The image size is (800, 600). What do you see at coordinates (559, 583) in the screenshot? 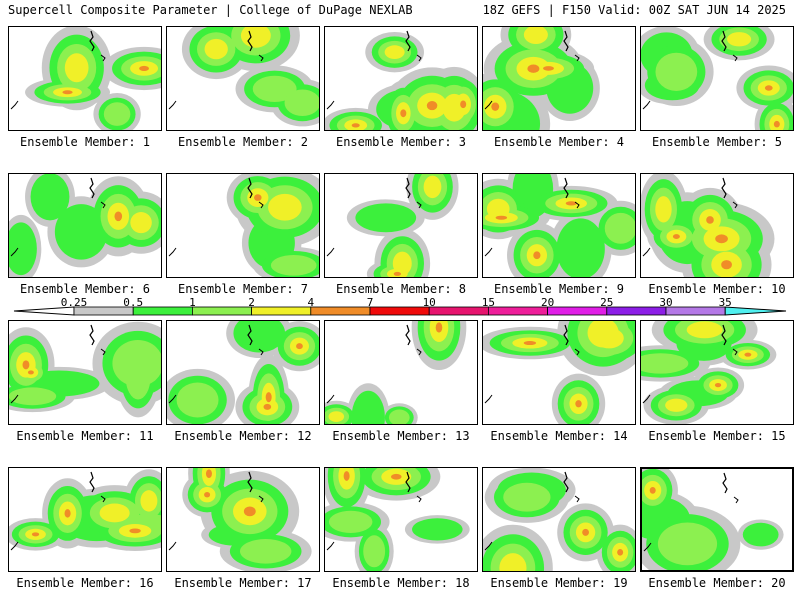
I see `ensemble-member-label: Ensemble Member: 19` at bounding box center [559, 583].